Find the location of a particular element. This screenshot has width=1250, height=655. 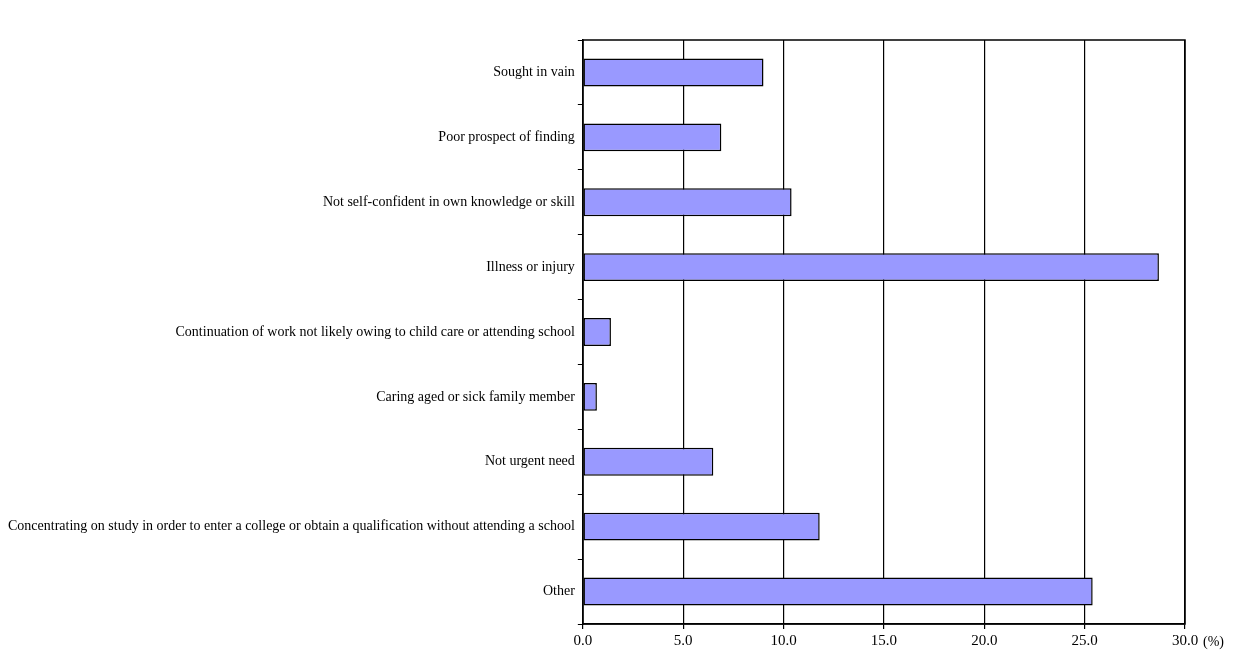

y-tick-label: Poor prospect of finding is located at coordinates (506, 137).